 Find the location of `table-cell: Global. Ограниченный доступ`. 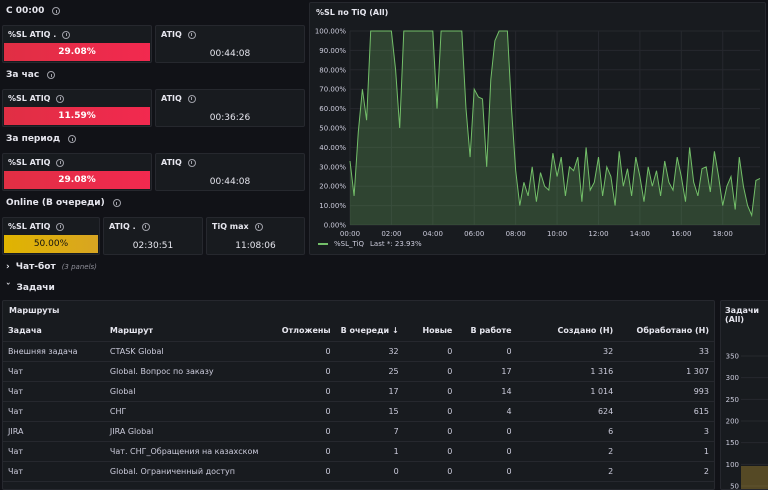

table-cell: Global. Ограниченный доступ is located at coordinates (189, 471).